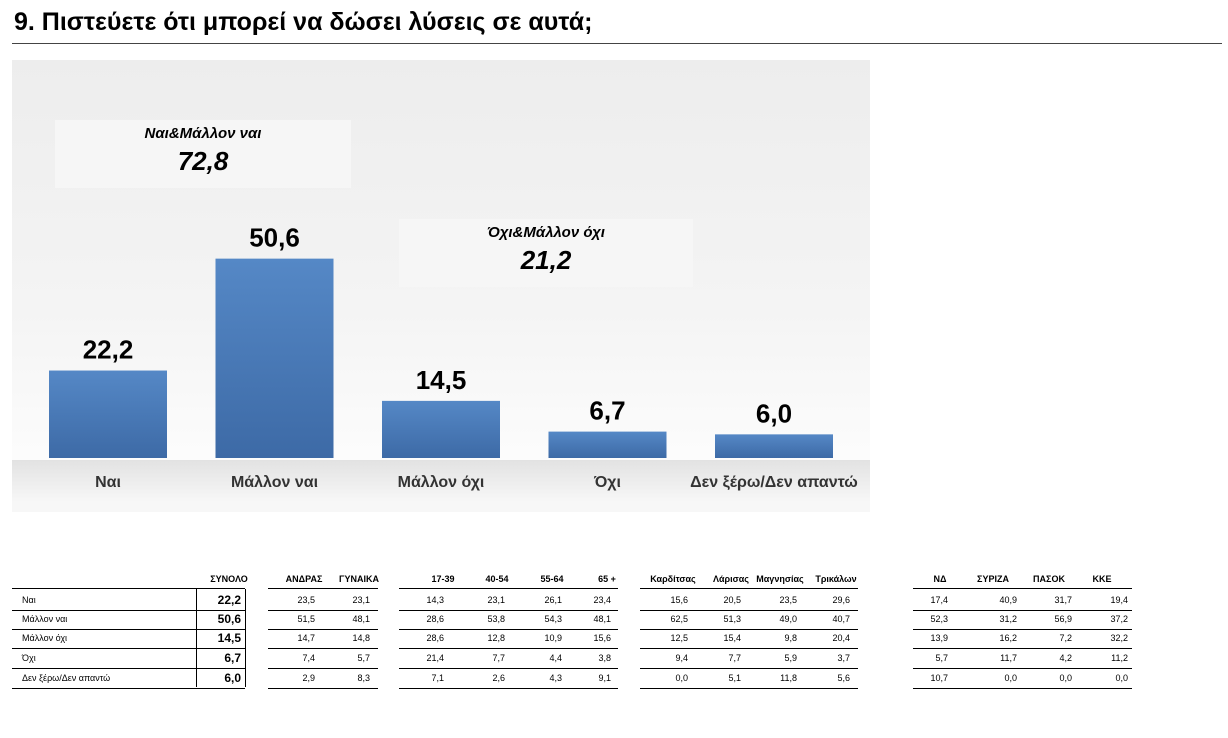 The width and height of the screenshot is (1228, 738). What do you see at coordinates (617, 43) in the screenshot?
I see `title-divider` at bounding box center [617, 43].